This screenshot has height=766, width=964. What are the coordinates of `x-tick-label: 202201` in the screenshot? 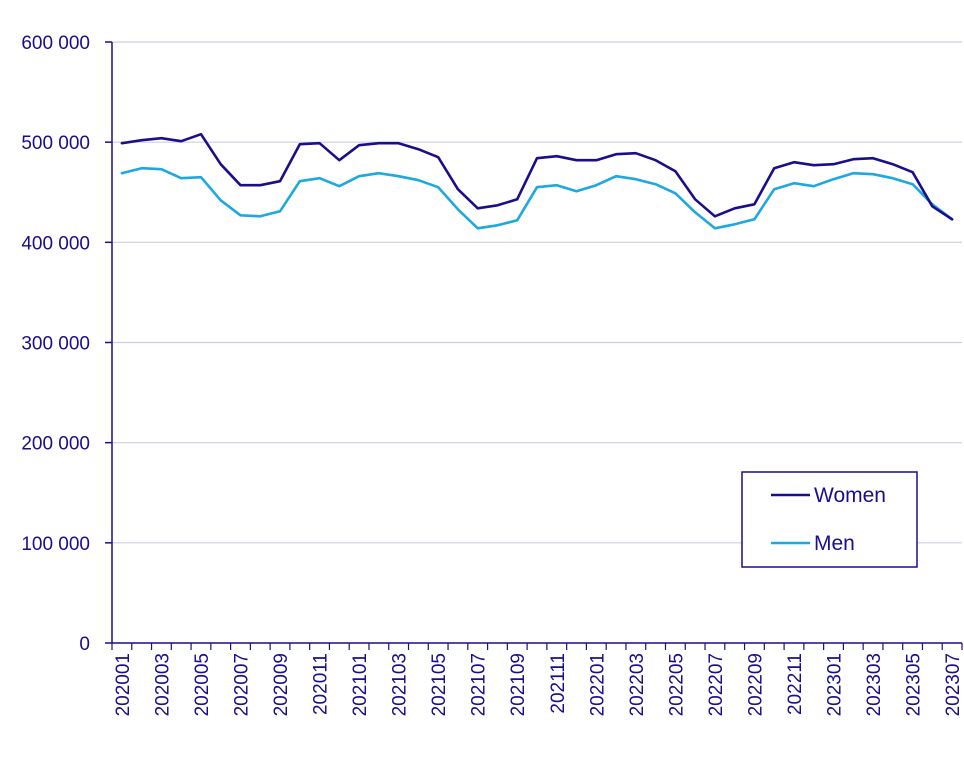 It's located at (597, 684).